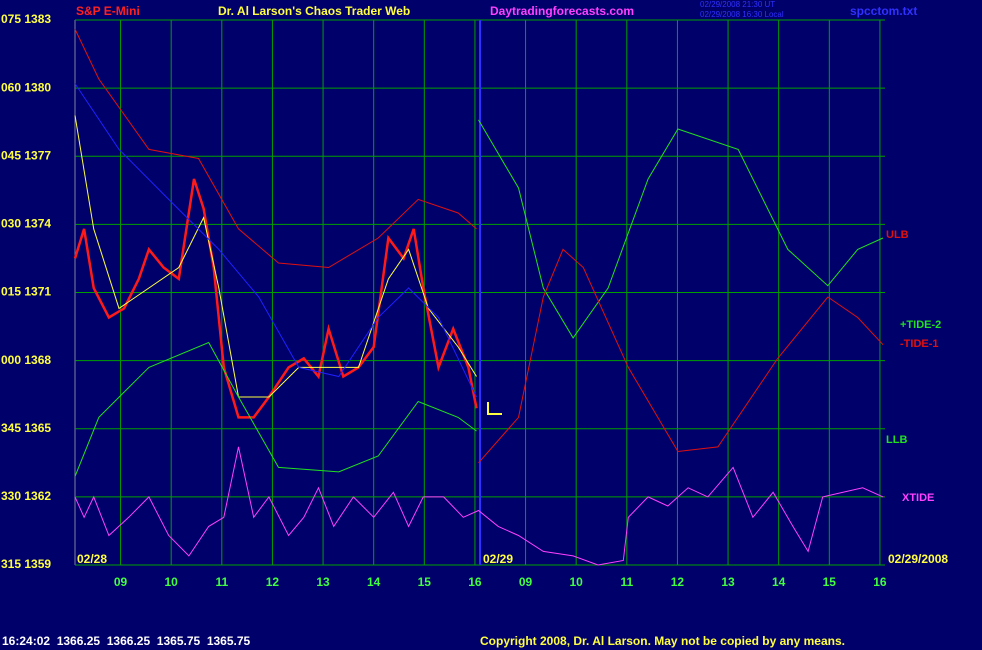 Image resolution: width=982 pixels, height=650 pixels. I want to click on title: Dr. Al Larson's Chaos Trader Web, so click(314, 11).